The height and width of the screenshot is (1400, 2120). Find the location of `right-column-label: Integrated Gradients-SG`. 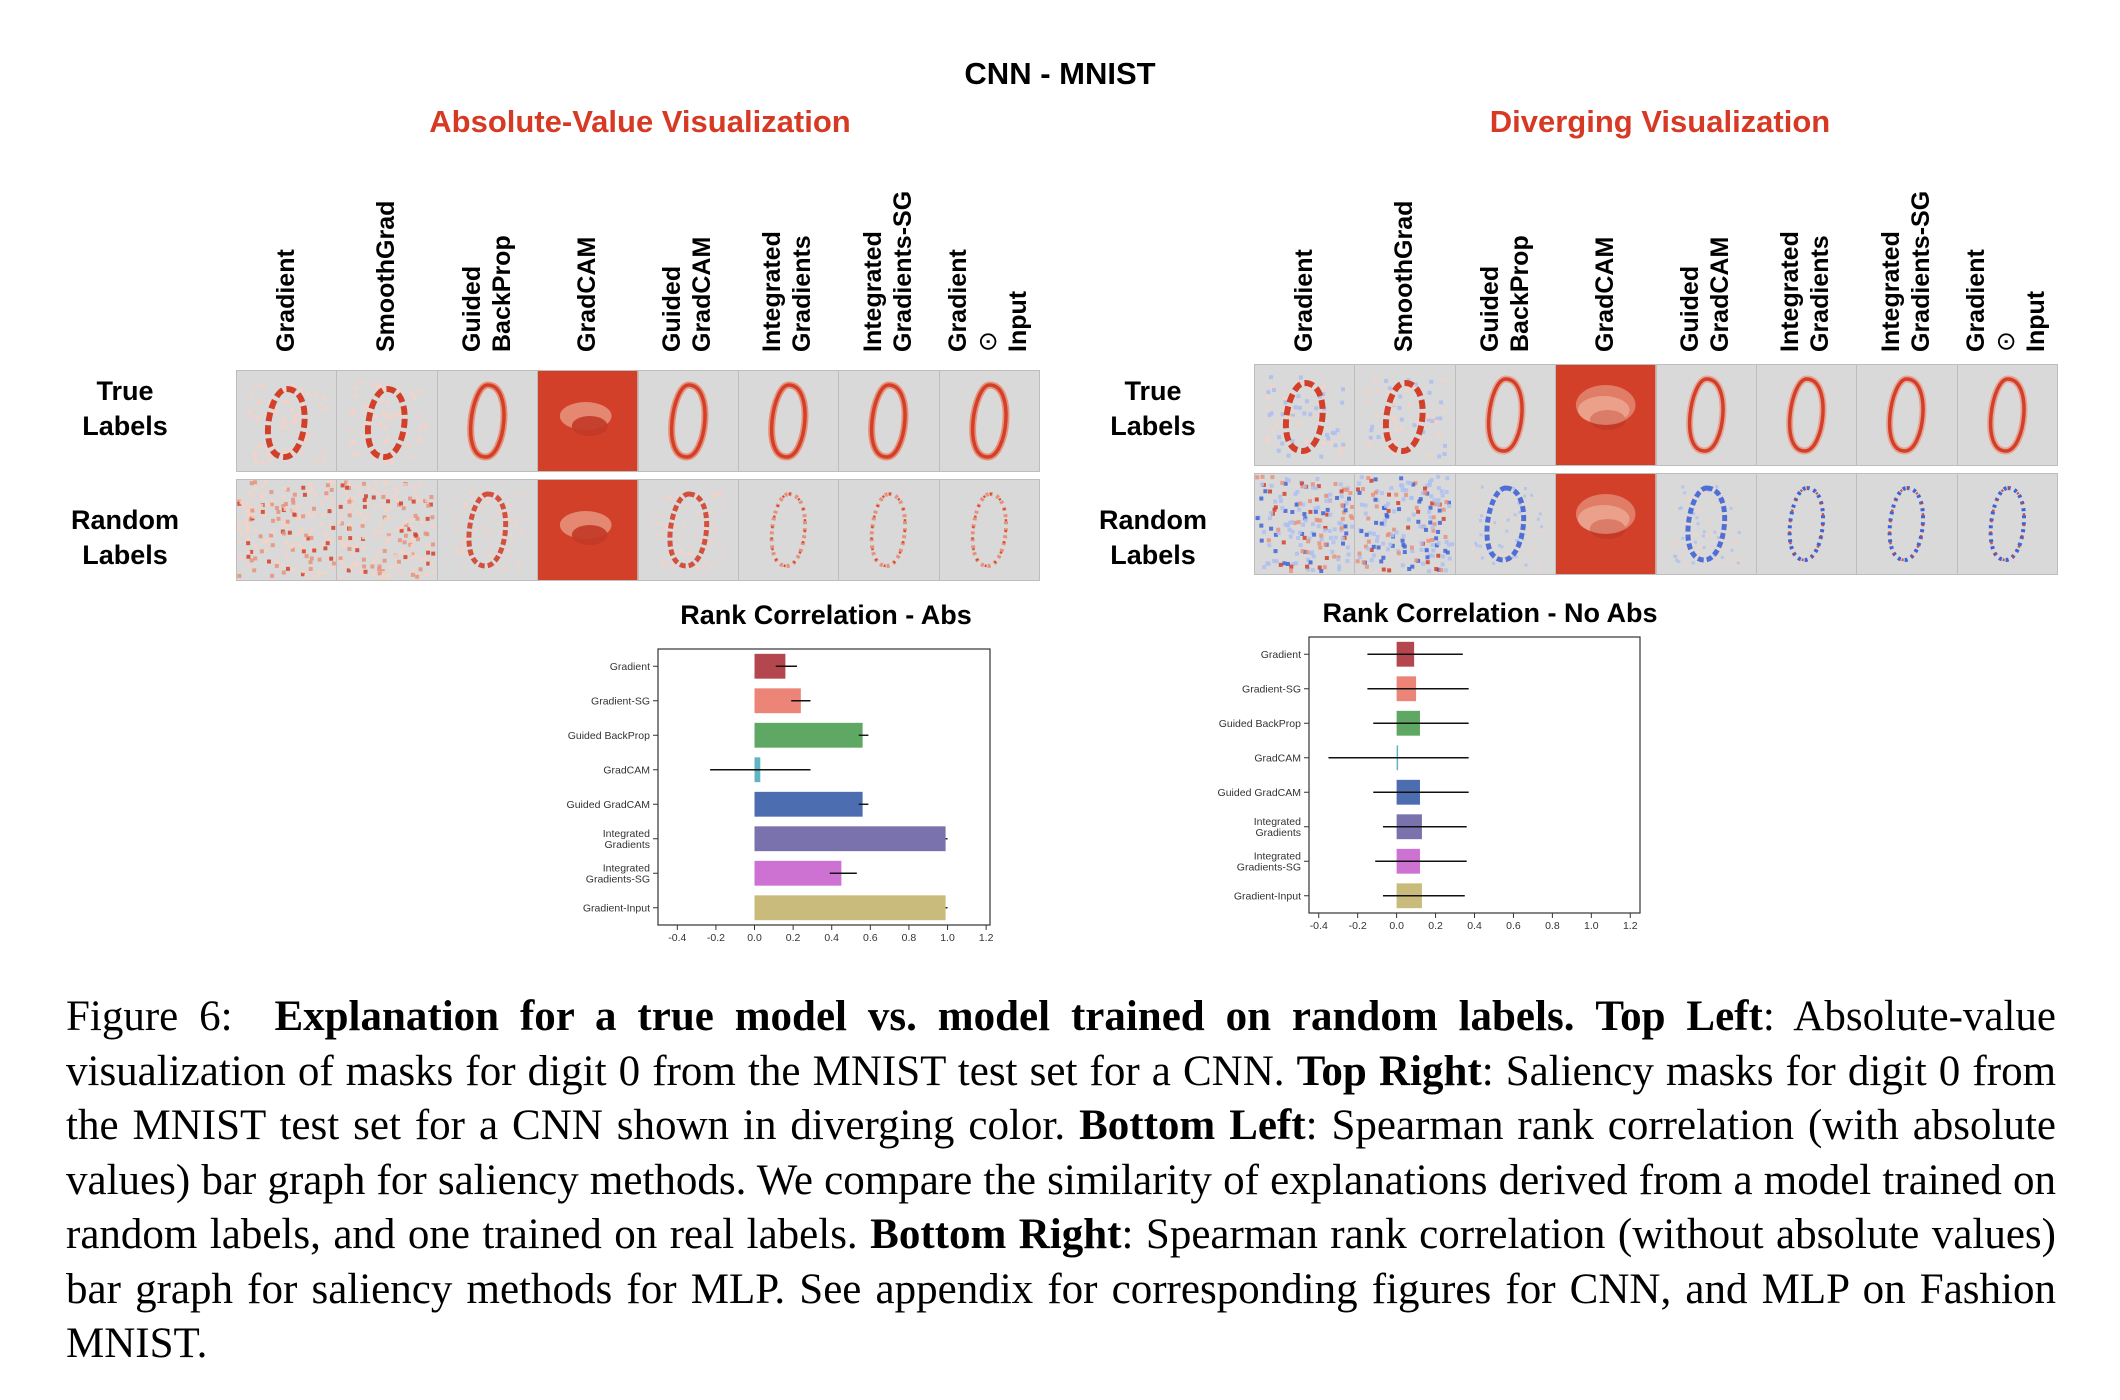

right-column-label: Integrated Gradients-SG is located at coordinates (1906, 271).